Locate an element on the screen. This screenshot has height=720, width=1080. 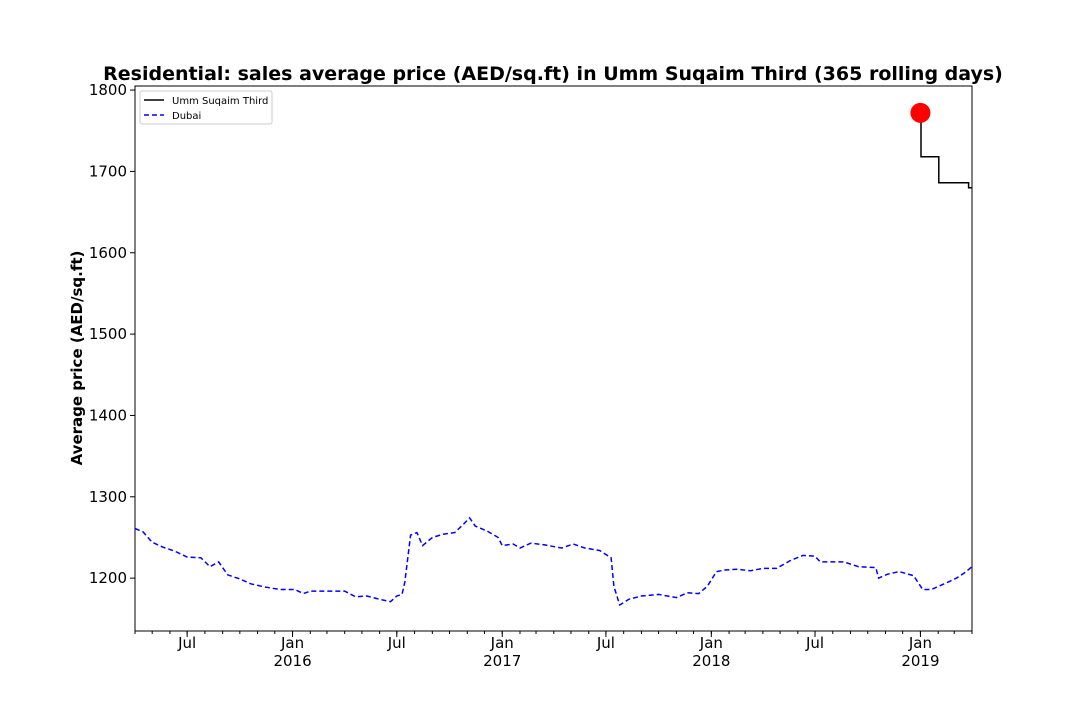
legend-box is located at coordinates (206, 107).